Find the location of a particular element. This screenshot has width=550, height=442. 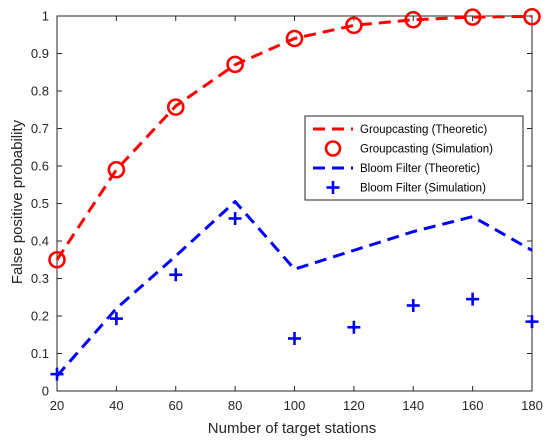

x-axis-title: Number of target stations is located at coordinates (292, 428).